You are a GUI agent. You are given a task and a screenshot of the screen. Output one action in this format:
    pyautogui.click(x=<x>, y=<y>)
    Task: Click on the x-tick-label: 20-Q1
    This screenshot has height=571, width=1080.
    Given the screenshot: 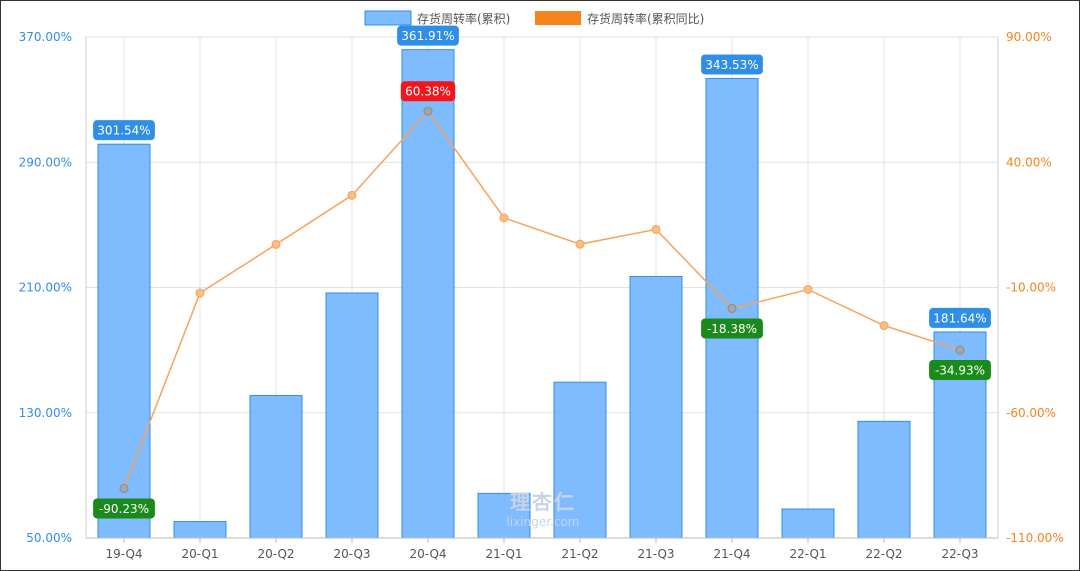 What is the action you would take?
    pyautogui.click(x=199, y=554)
    